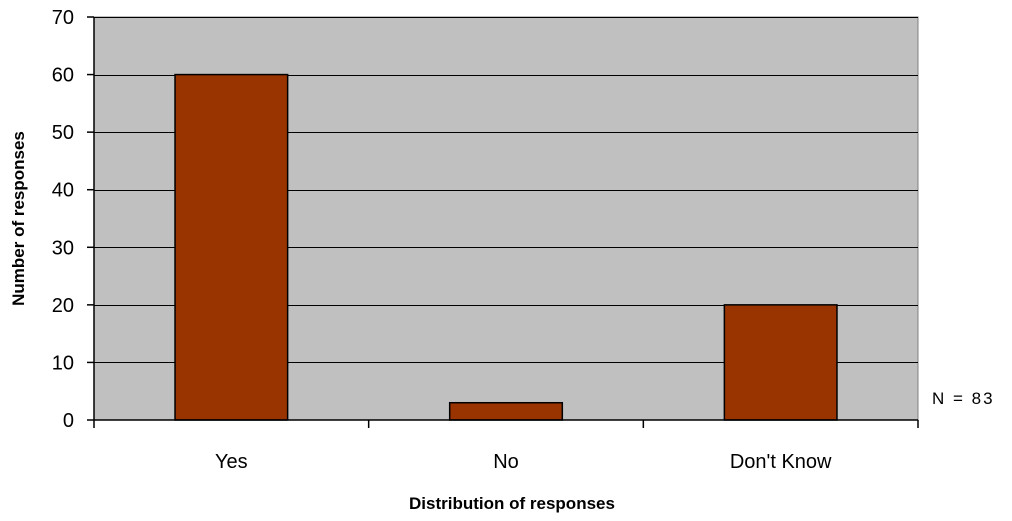 The image size is (1012, 521). Describe the element at coordinates (63, 18) in the screenshot. I see `y-tick-label: 70` at that location.